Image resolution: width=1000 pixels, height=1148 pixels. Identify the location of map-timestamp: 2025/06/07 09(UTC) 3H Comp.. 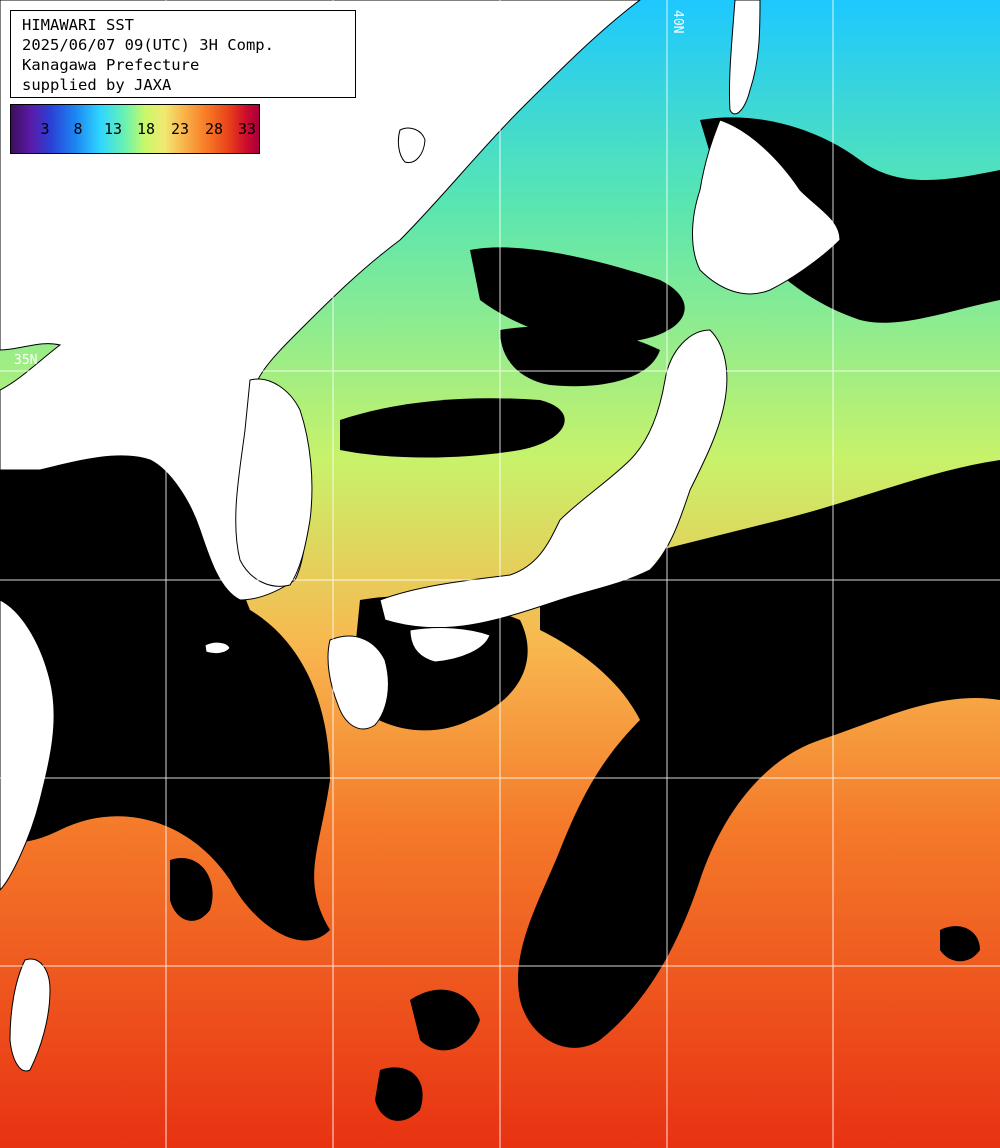
(148, 45).